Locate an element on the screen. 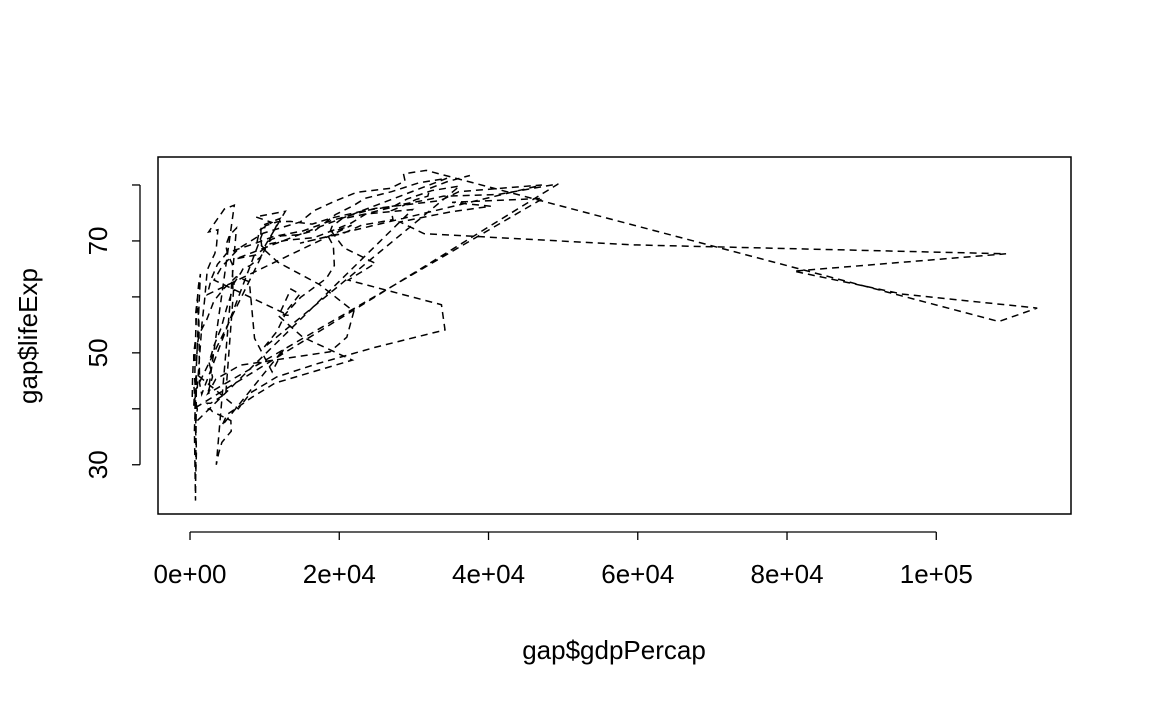  x-tick-label: 1e+05 is located at coordinates (936, 574).